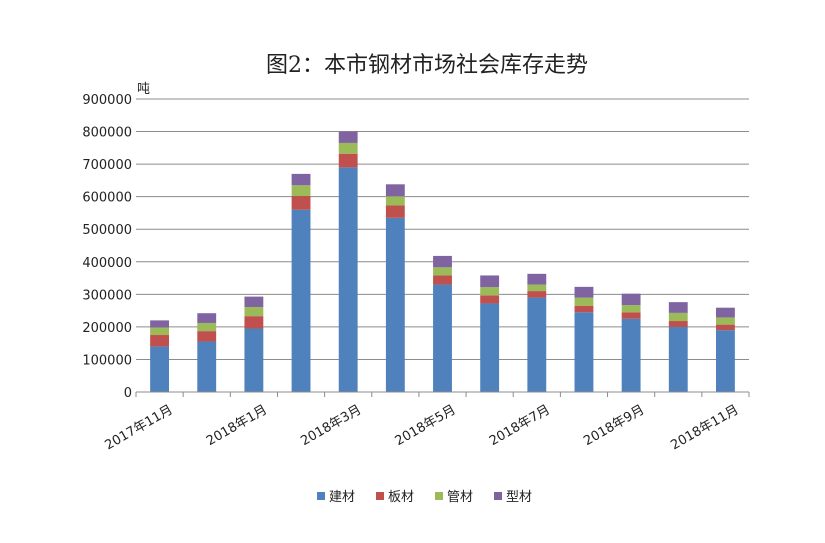 The width and height of the screenshot is (825, 543). What do you see at coordinates (107, 295) in the screenshot?
I see `y-tick-label: 300000` at bounding box center [107, 295].